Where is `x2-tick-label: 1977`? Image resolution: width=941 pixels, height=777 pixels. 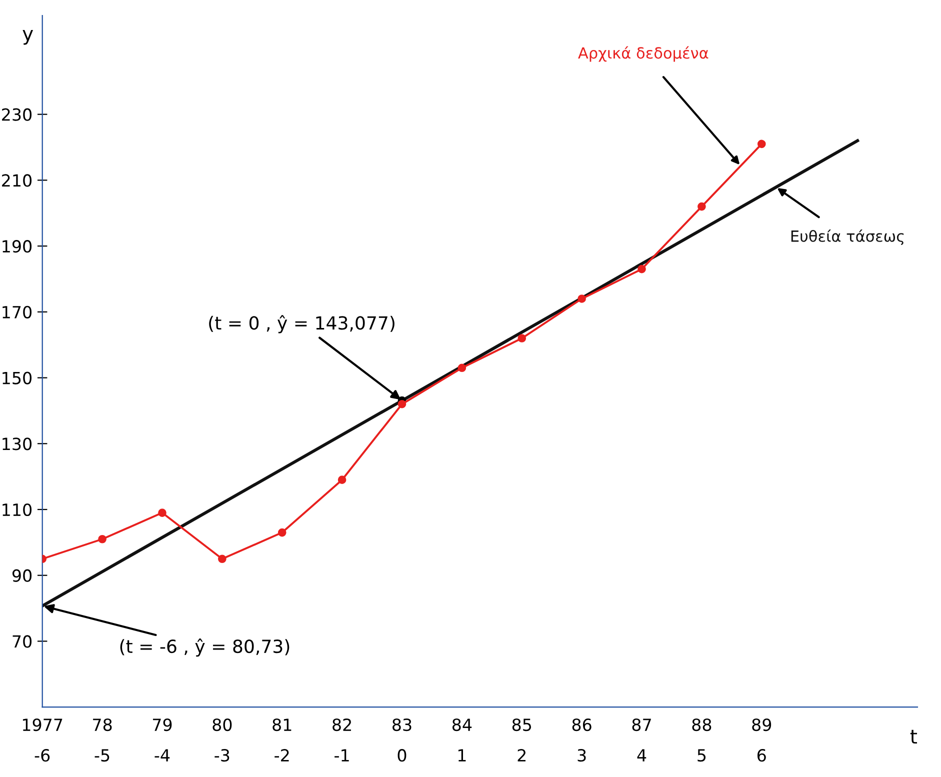
x2-tick-label: 1977 is located at coordinates (42, 725).